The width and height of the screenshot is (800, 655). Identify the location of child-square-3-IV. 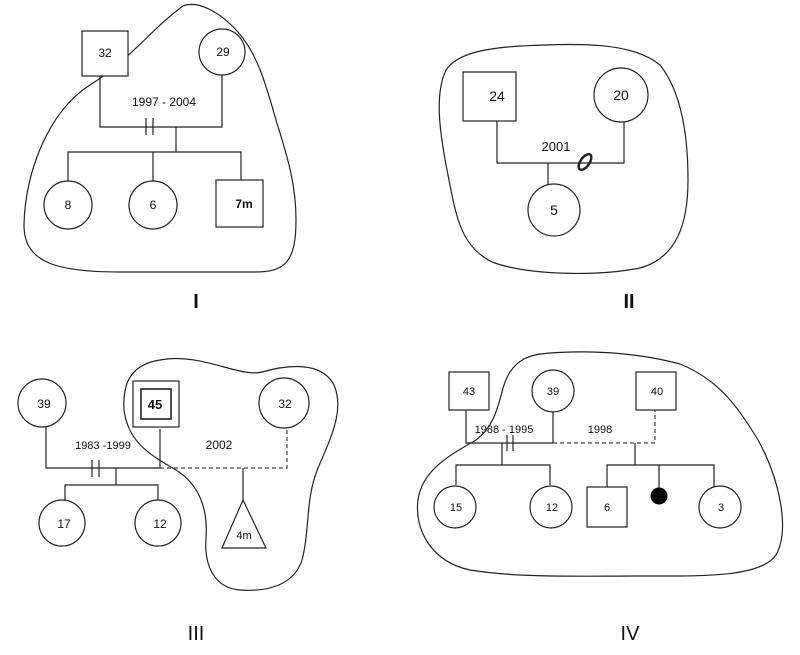
(607, 507).